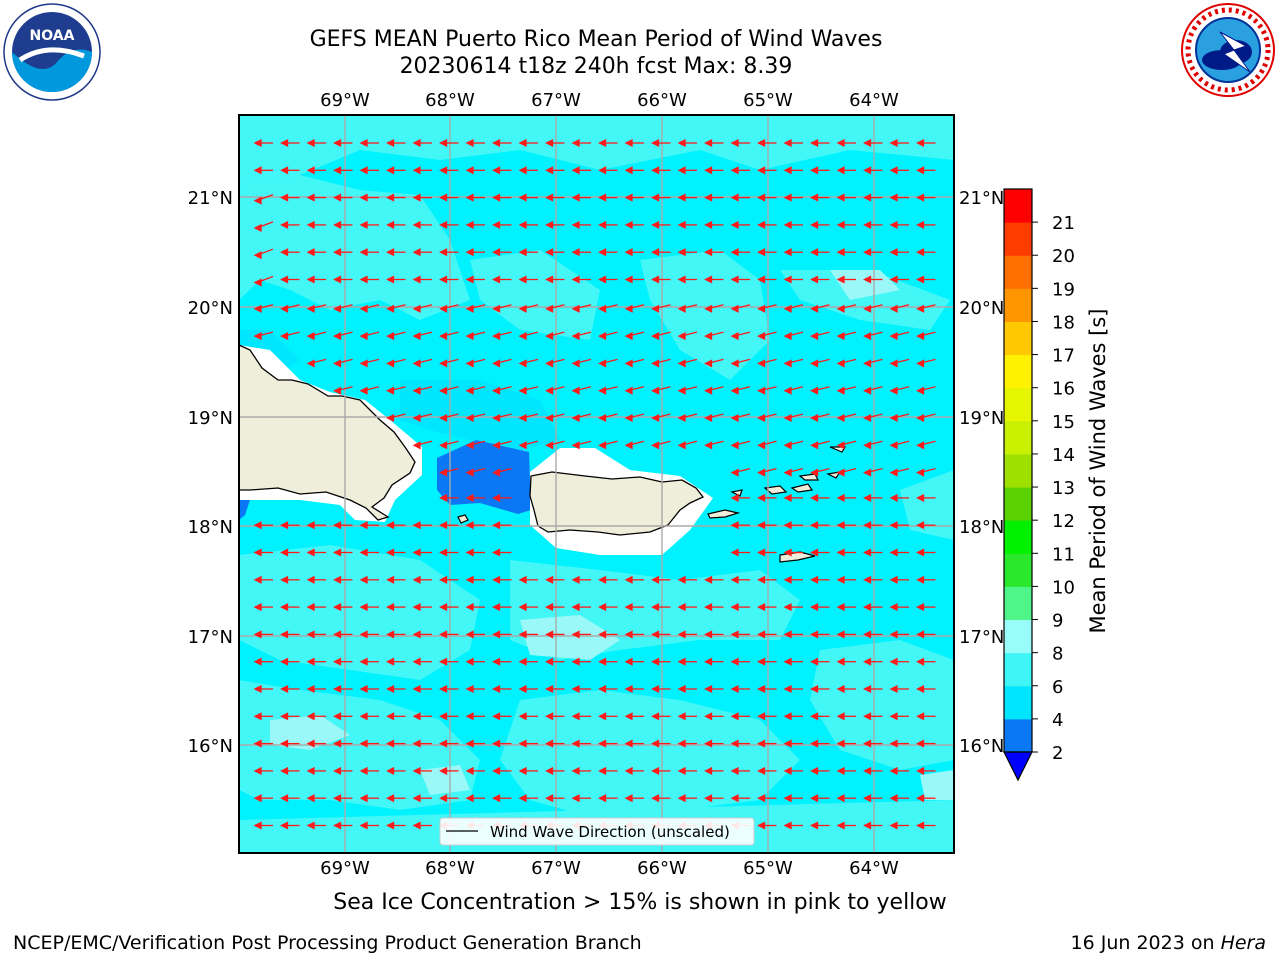 The height and width of the screenshot is (960, 1280). What do you see at coordinates (1057, 687) in the screenshot?
I see `colorbar-tick-label: 6` at bounding box center [1057, 687].